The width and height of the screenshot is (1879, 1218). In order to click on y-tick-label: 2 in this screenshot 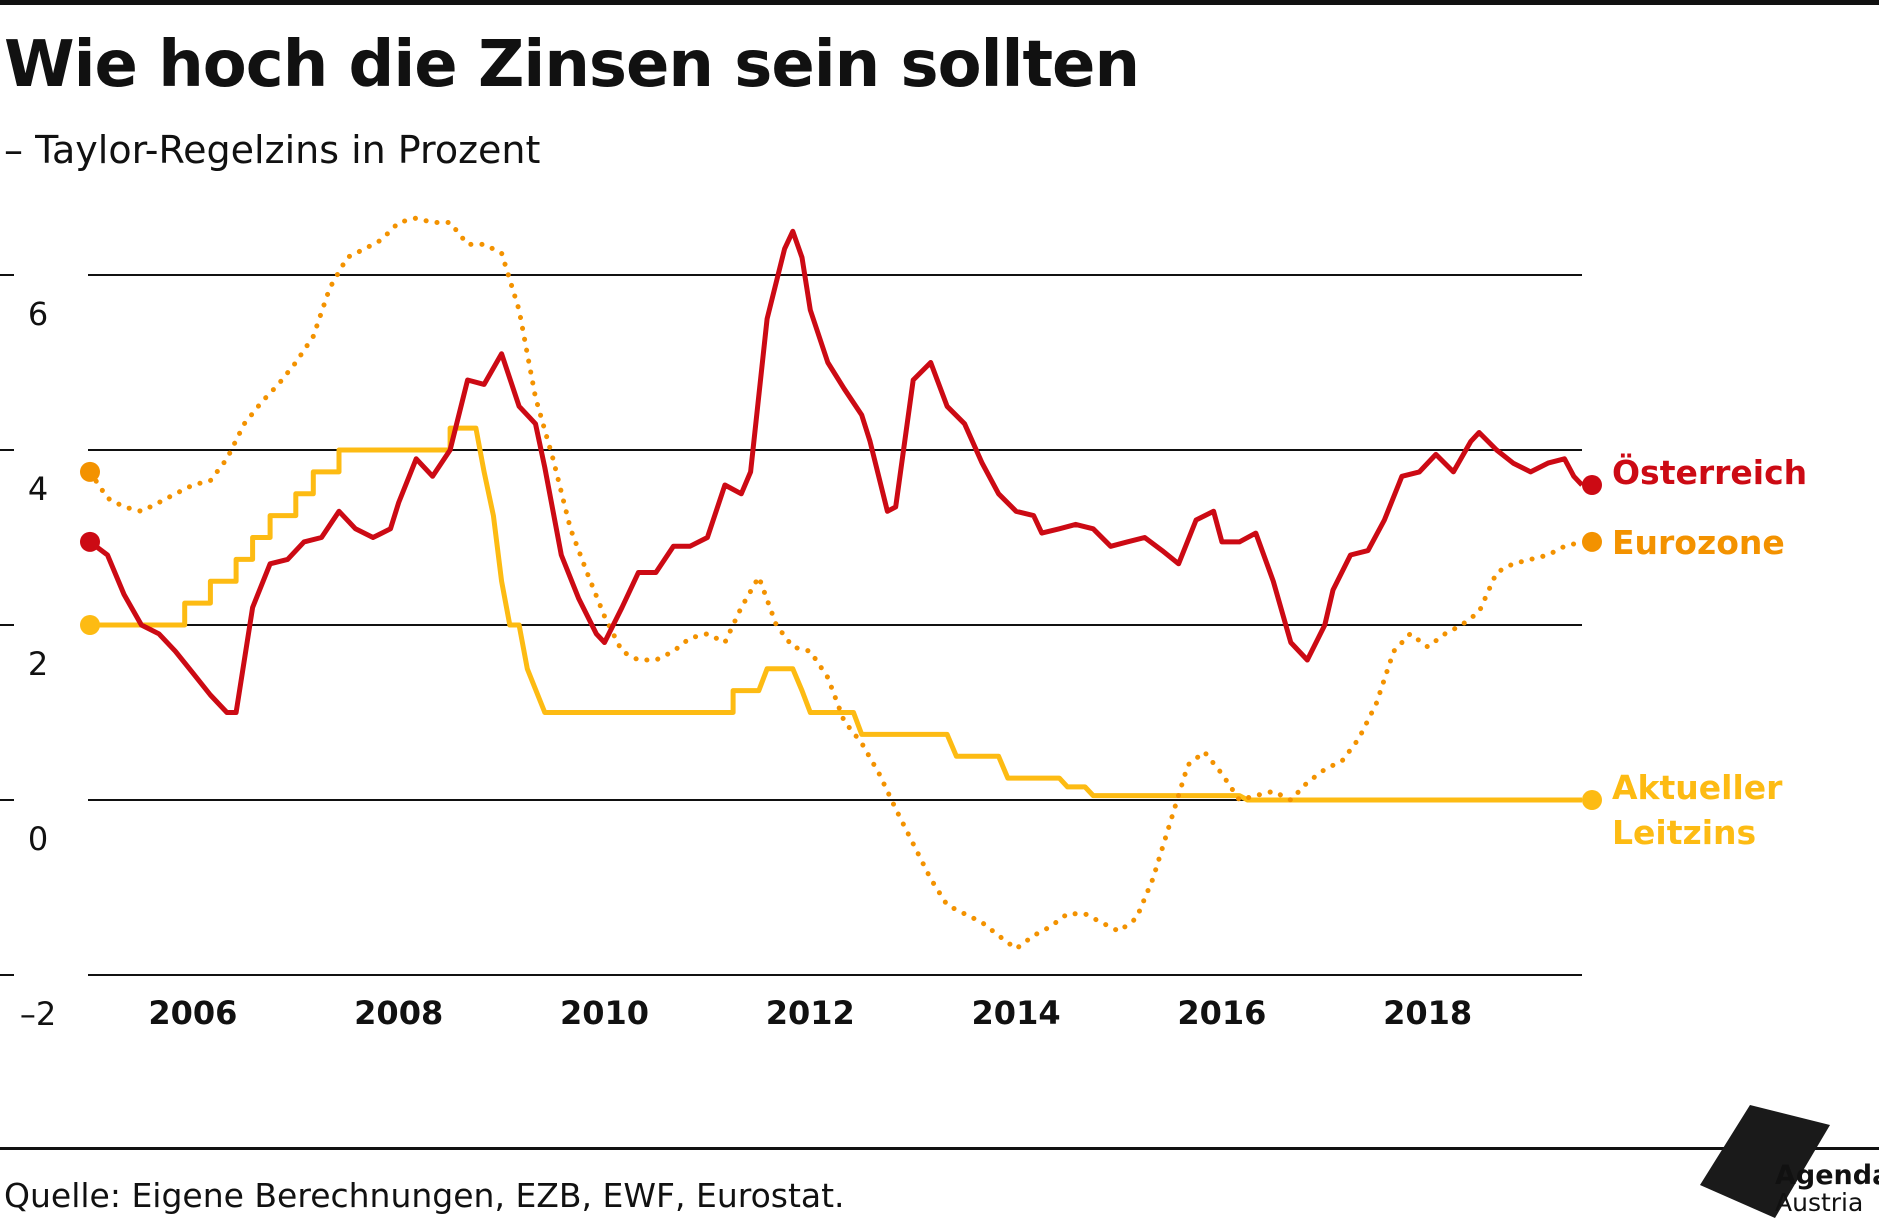, I will do `click(38, 664)`.